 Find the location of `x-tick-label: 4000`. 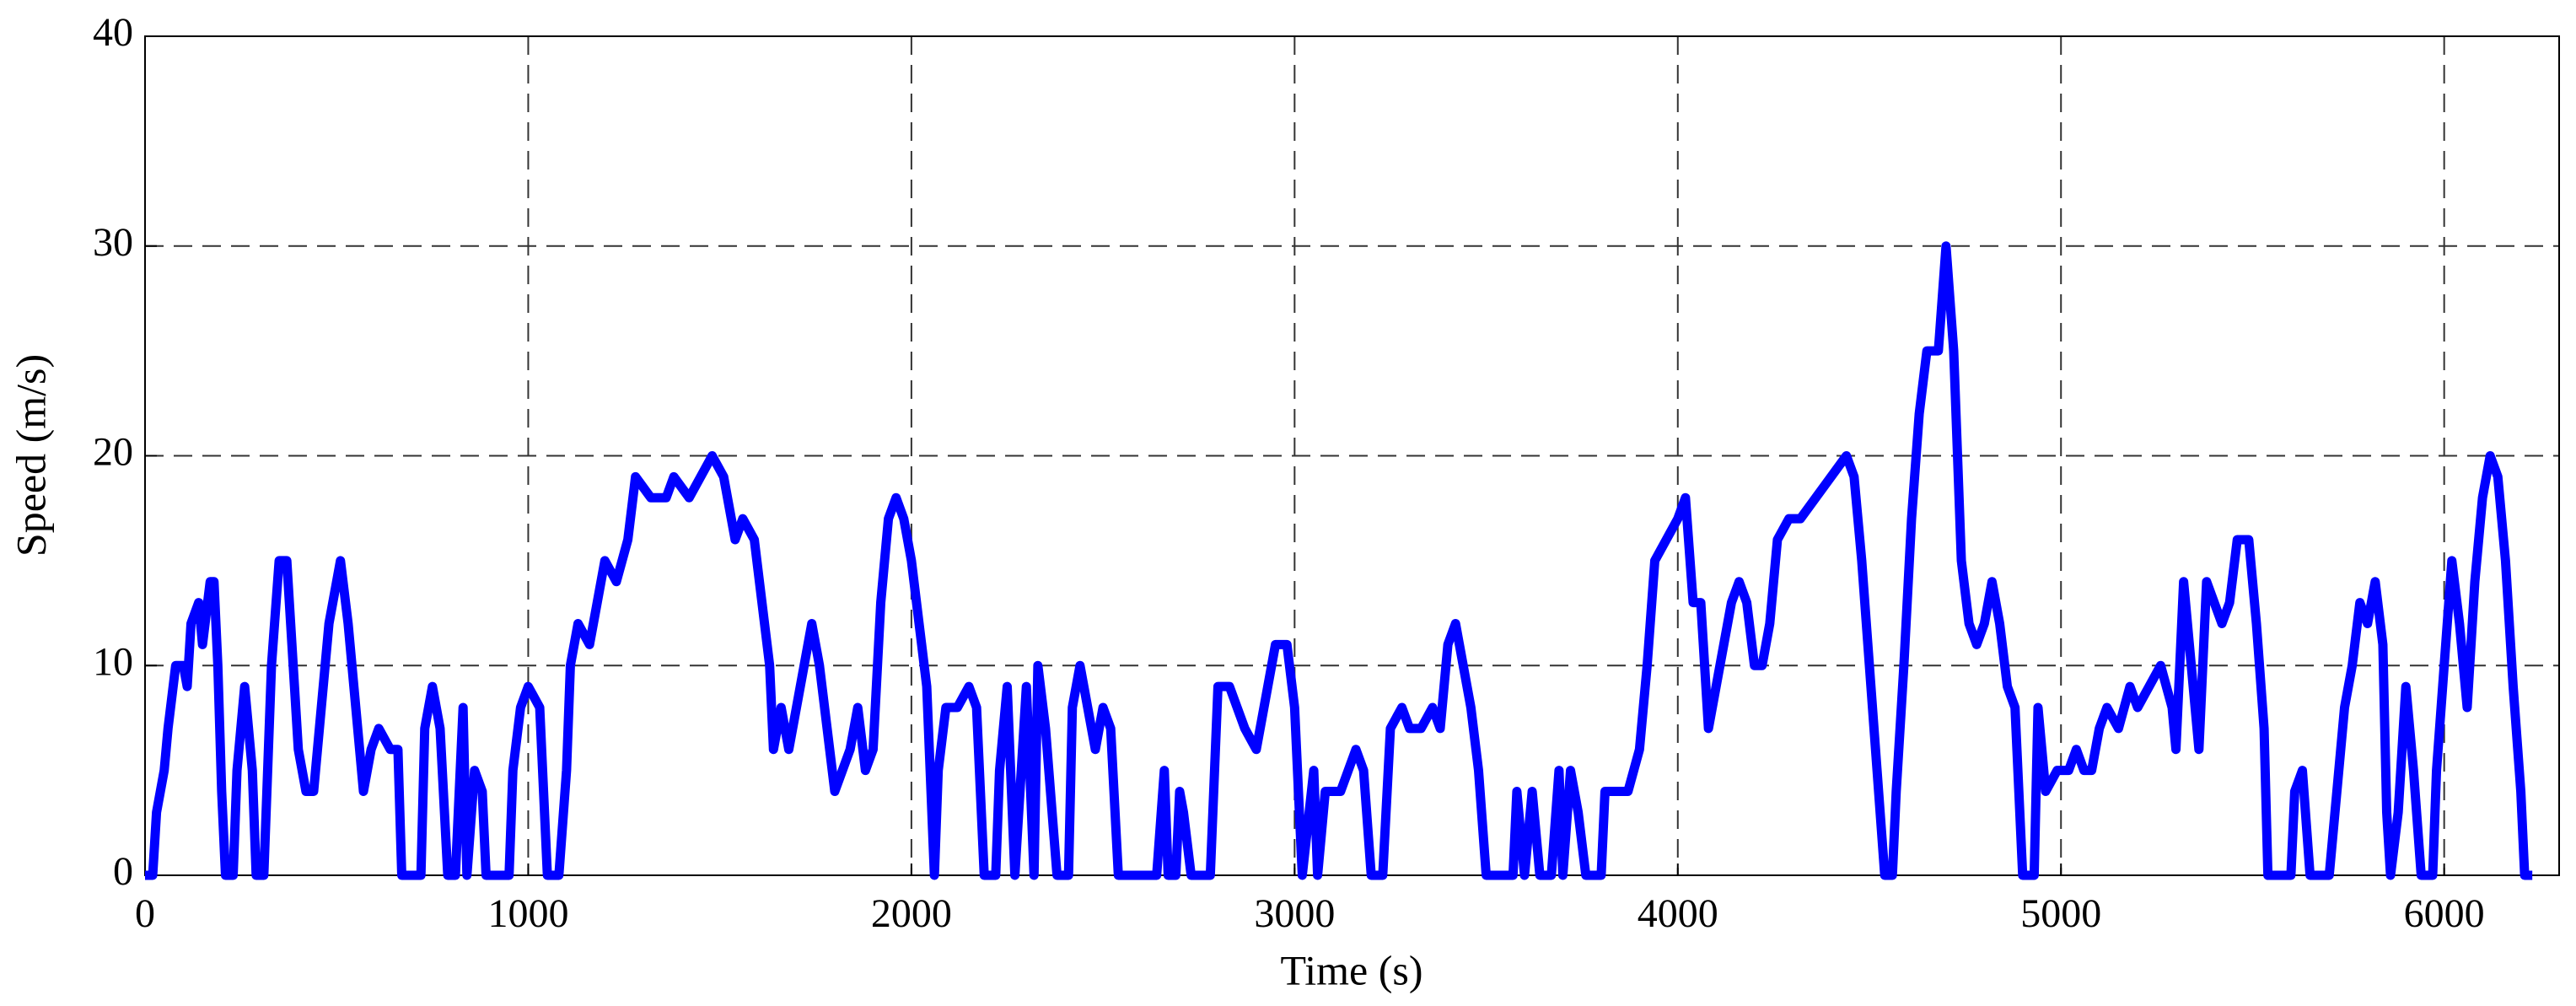

x-tick-label: 4000 is located at coordinates (1678, 913).